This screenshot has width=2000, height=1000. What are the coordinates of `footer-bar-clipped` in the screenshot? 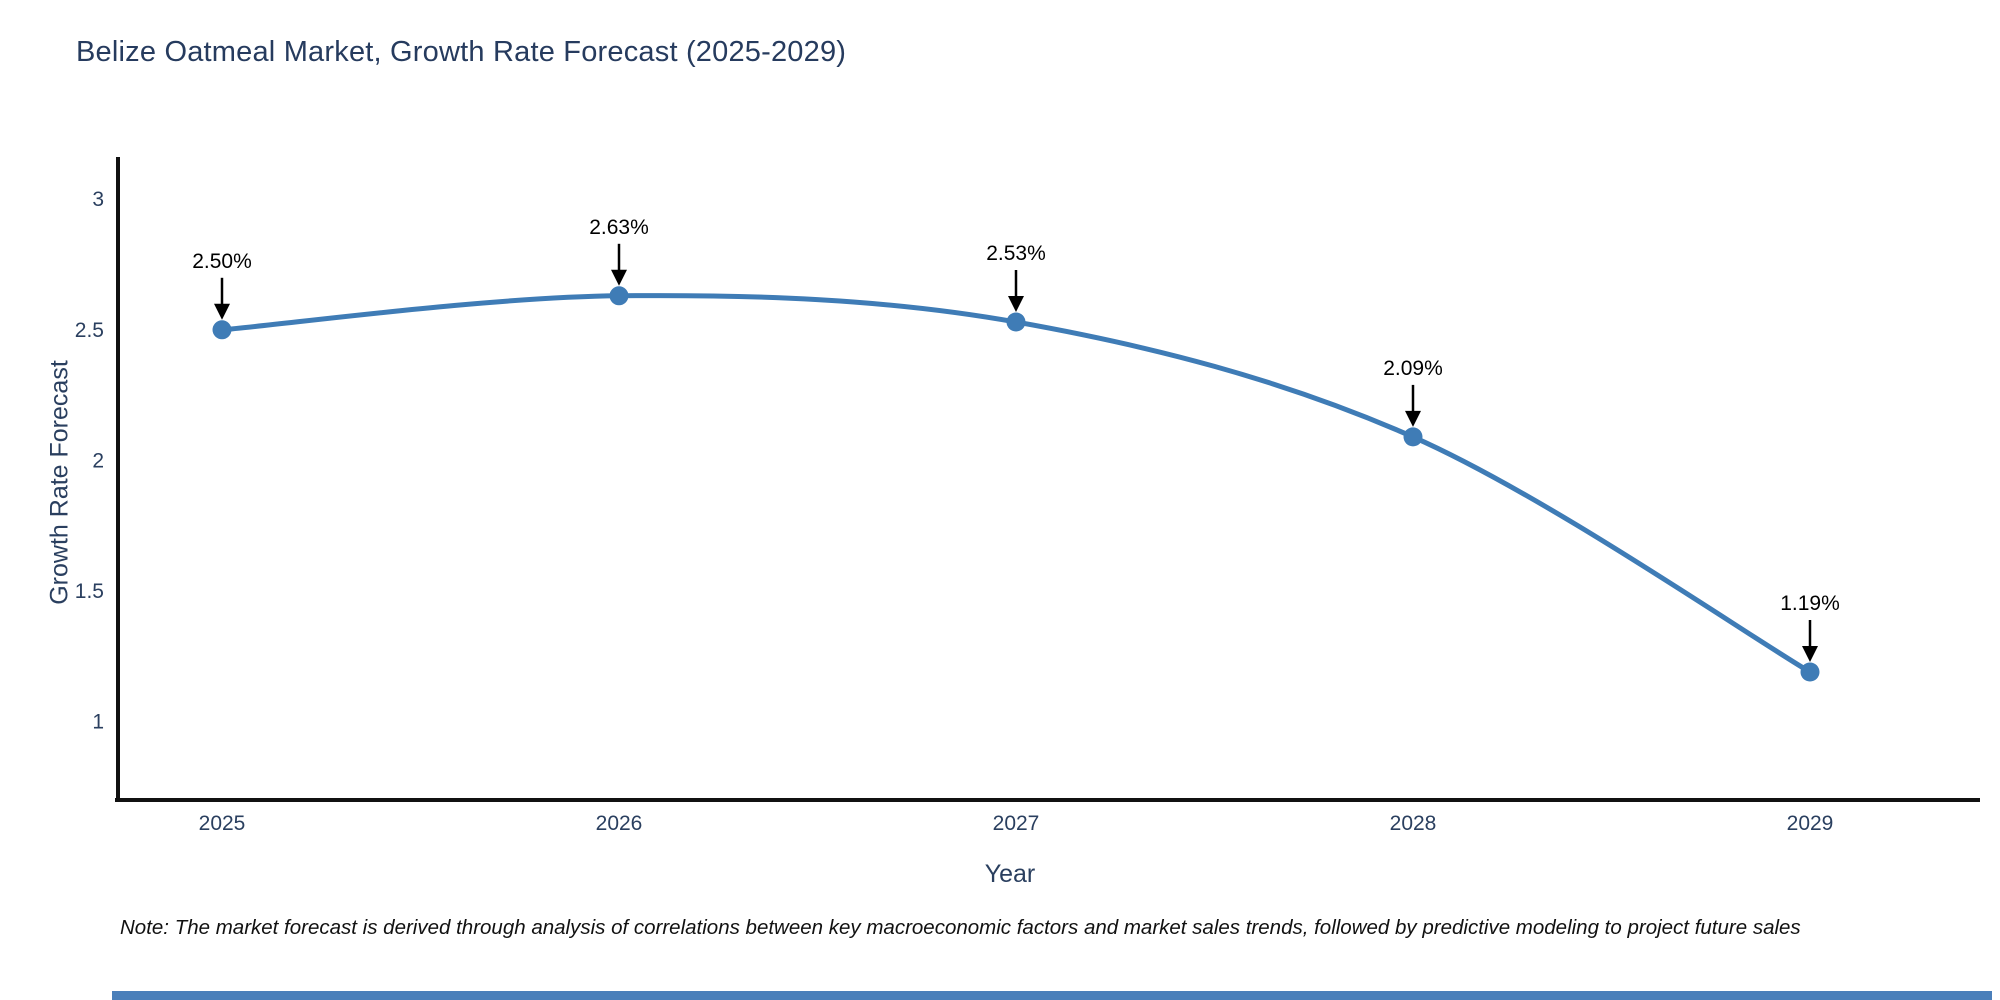 It's located at (1052, 995).